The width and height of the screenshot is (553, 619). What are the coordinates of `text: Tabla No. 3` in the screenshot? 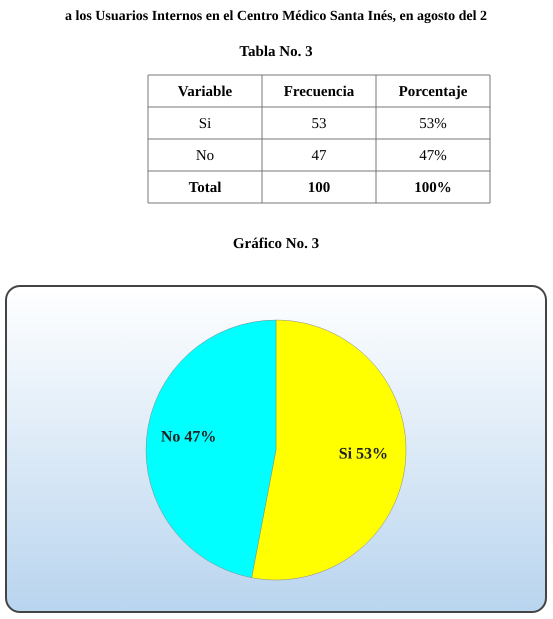 It's located at (276, 52).